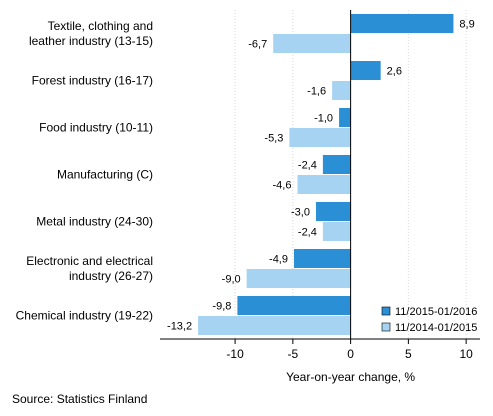  What do you see at coordinates (179, 327) in the screenshot?
I see `data-label: -13,2` at bounding box center [179, 327].